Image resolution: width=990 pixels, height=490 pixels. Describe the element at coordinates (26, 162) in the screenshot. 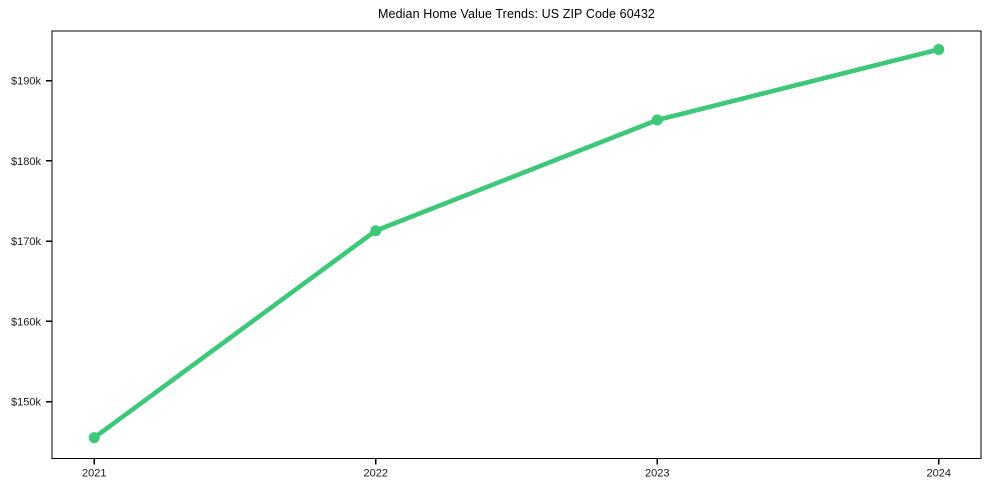

I see `y-tick-label: $180k` at that location.